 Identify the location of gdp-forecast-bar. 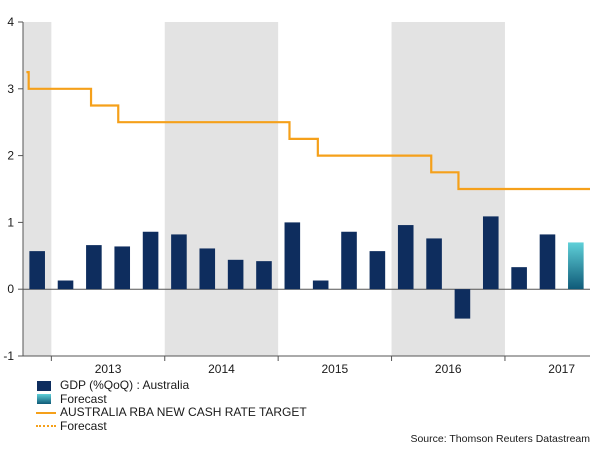
(576, 266).